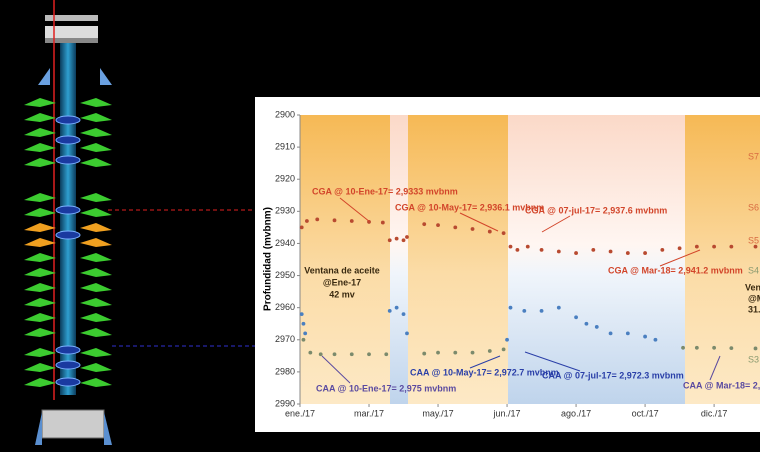  Describe the element at coordinates (753, 257) in the screenshot. I see `layer-labels: S7 S6 S5 S4 S3` at that location.